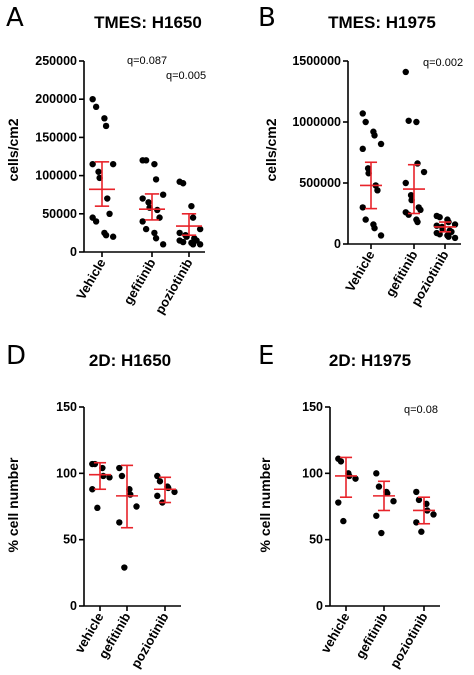 This screenshot has height=675, width=474. What do you see at coordinates (316, 122) in the screenshot?
I see `y-tick-label: 1000000` at bounding box center [316, 122].